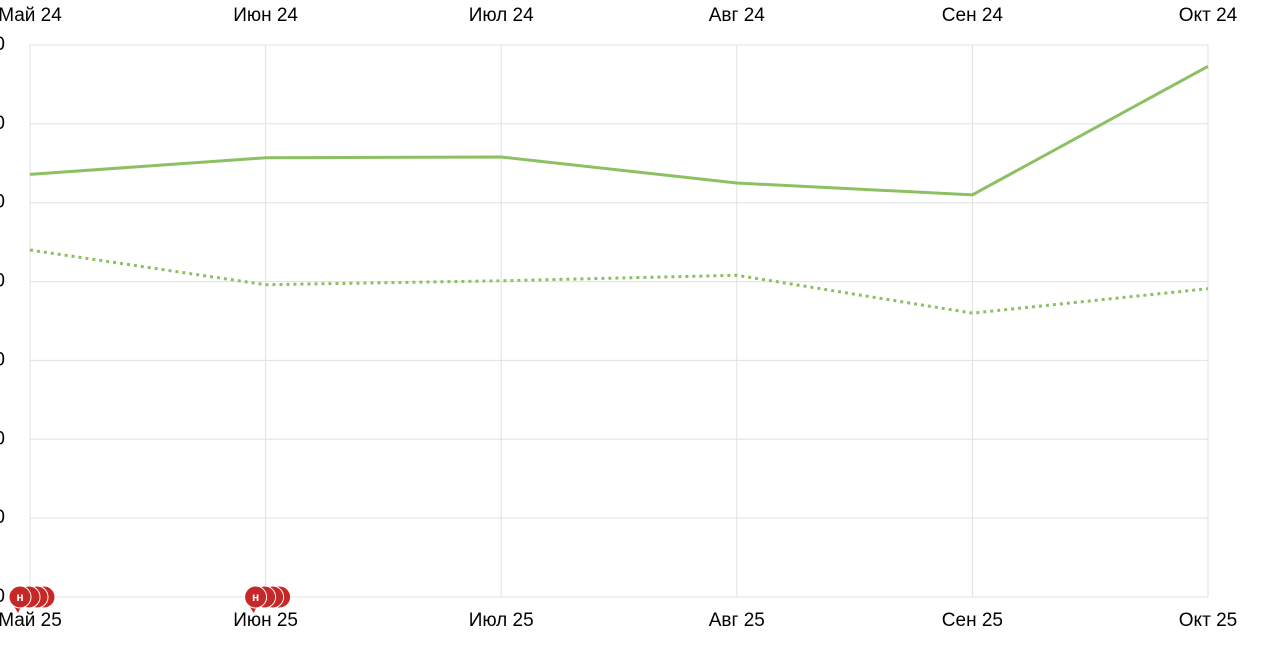 This screenshot has height=660, width=1280. Describe the element at coordinates (737, 15) in the screenshot. I see `top-x-tick-label: Авг 24` at that location.